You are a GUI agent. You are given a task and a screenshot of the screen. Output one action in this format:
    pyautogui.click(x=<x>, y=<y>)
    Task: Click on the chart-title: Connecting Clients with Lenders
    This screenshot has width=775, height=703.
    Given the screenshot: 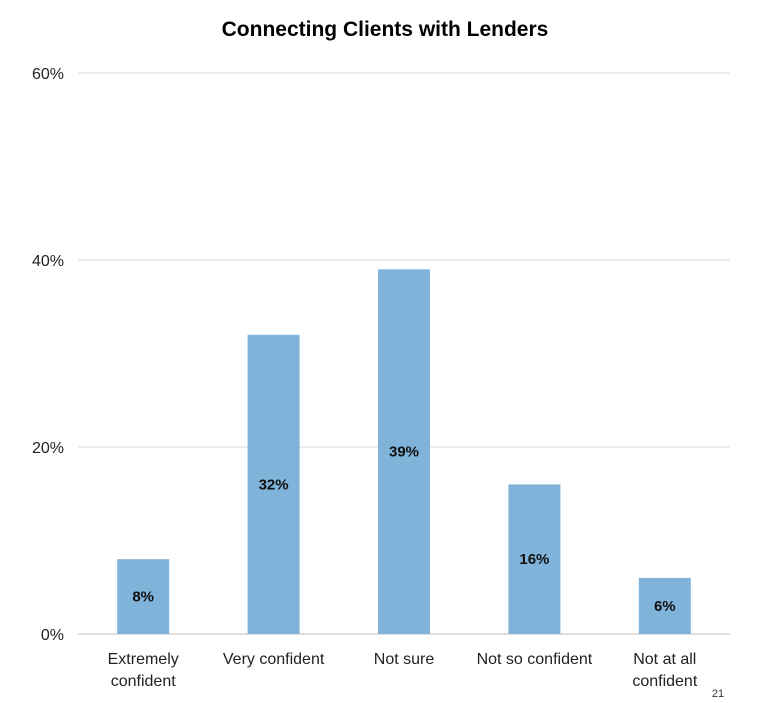 What is the action you would take?
    pyautogui.click(x=385, y=29)
    